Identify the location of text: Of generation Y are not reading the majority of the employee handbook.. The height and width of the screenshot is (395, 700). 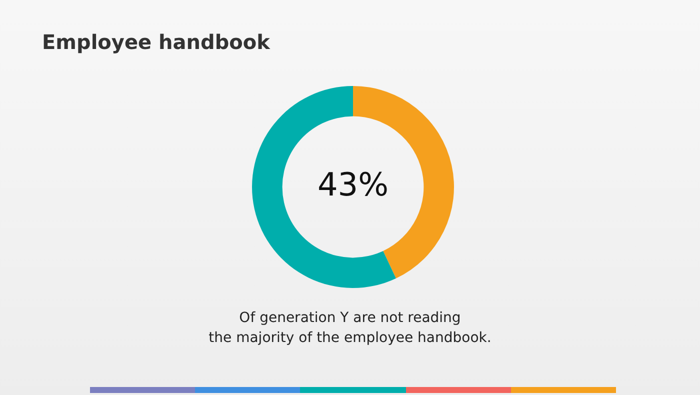
(350, 328).